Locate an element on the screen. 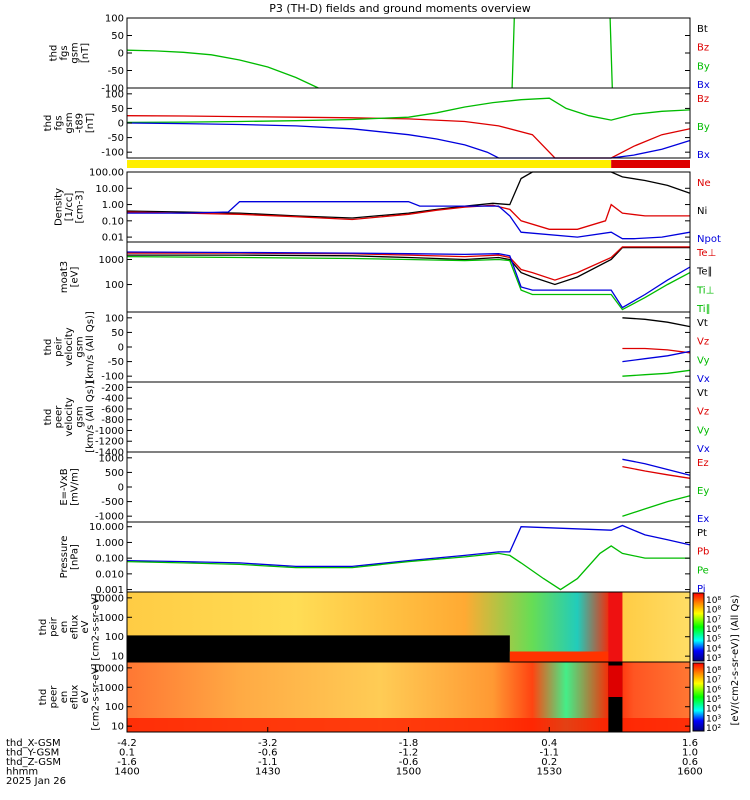 The width and height of the screenshot is (750, 800). x-tick-label: -0.6 is located at coordinates (268, 753).